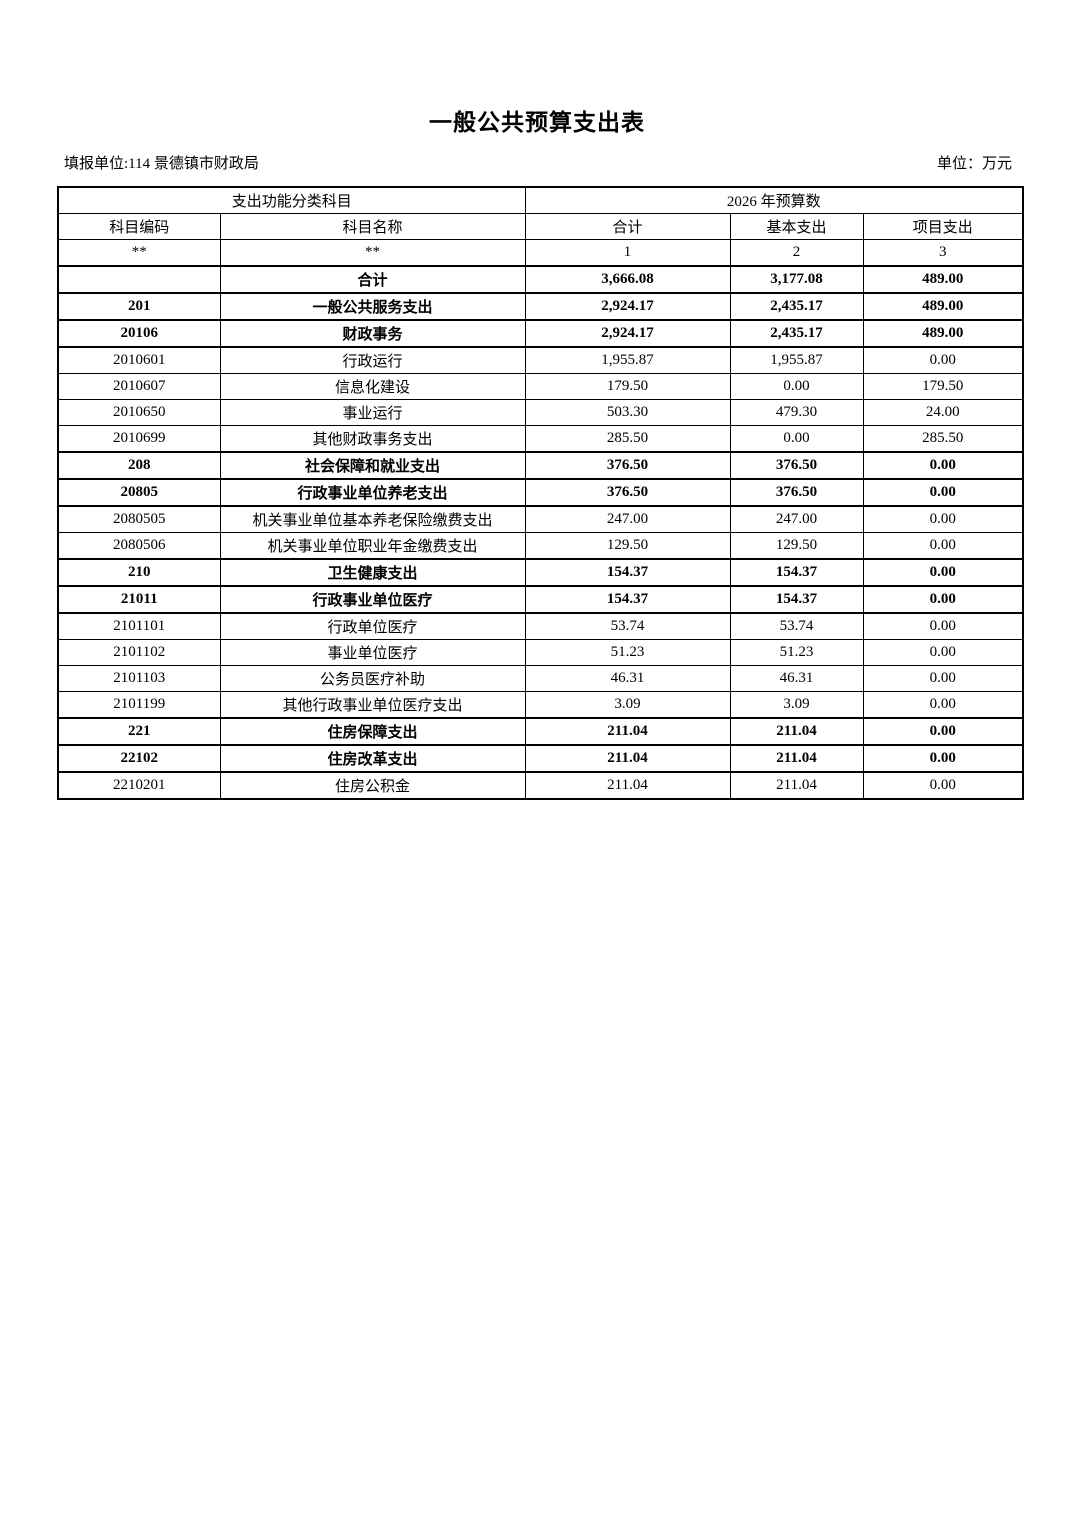  I want to click on table-row: 208 社会保障和就业支出 376.50 376.50 0.00, so click(540, 465).